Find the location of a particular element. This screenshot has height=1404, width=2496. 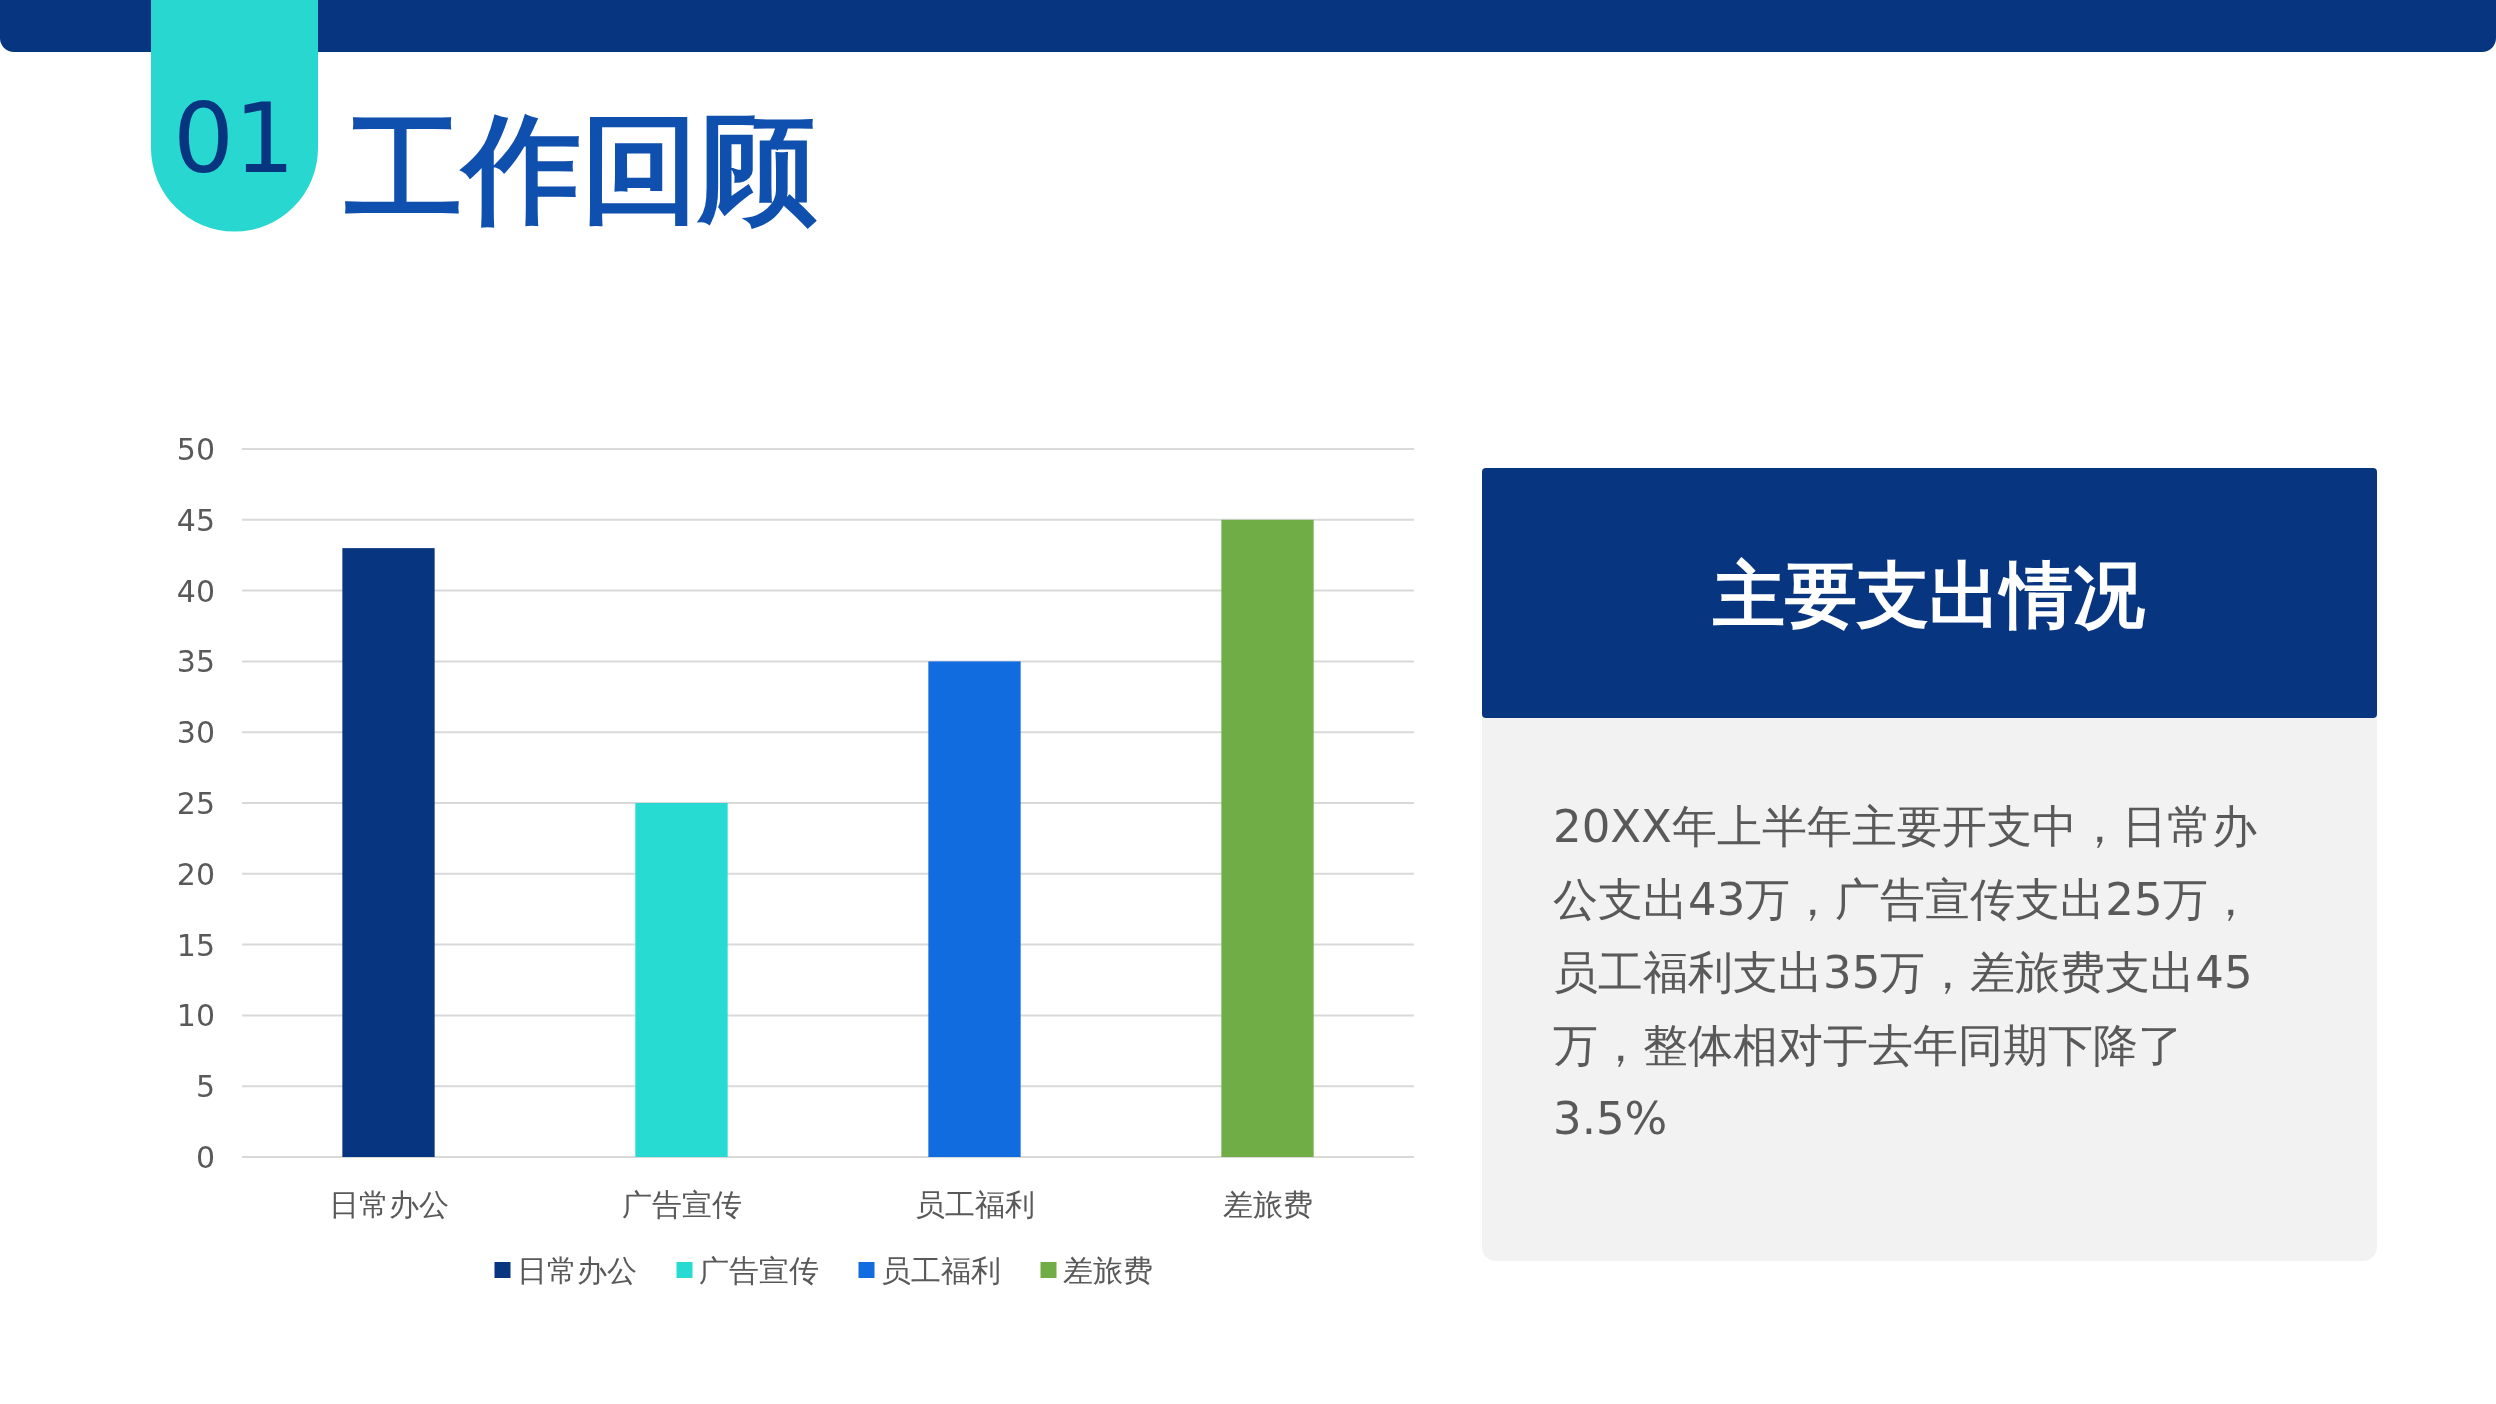

y-tick-label: 30 is located at coordinates (195, 733).